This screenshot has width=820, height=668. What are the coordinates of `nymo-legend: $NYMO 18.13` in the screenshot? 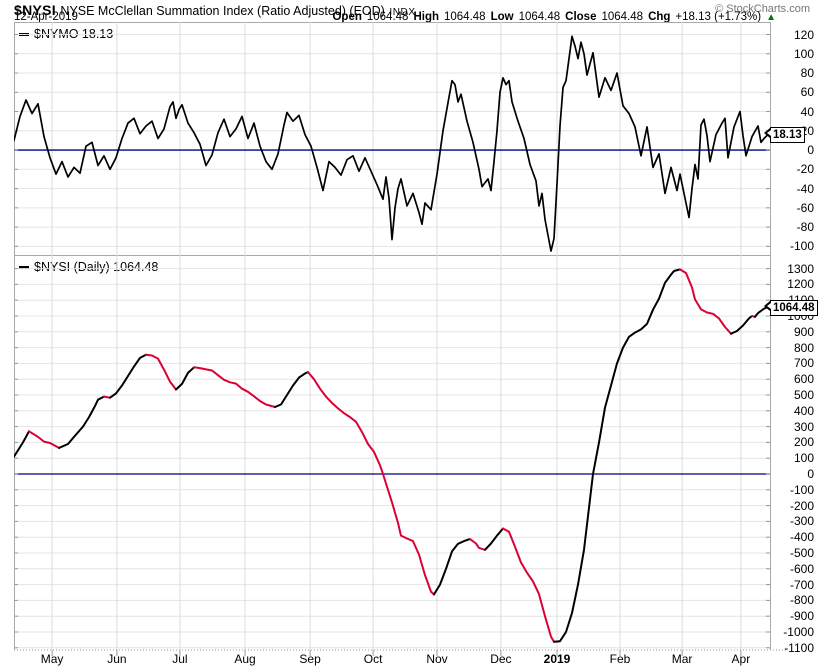 It's located at (66, 34).